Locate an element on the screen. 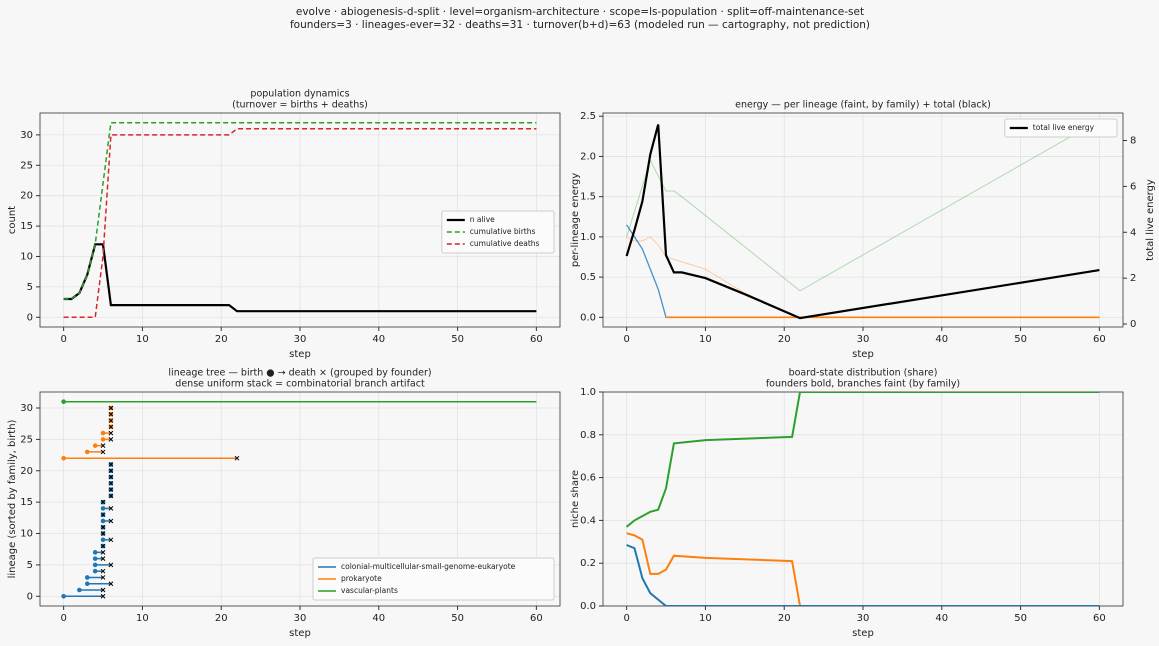  legend-label: n alive is located at coordinates (482, 219).